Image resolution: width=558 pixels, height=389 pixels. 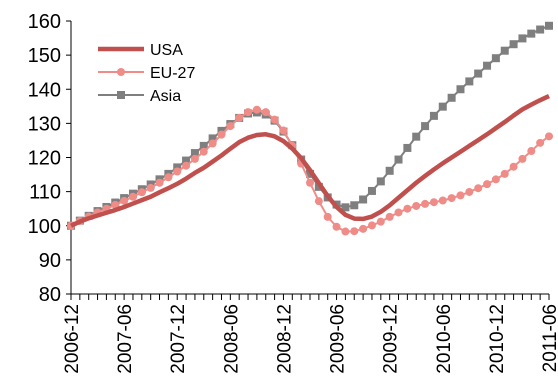 I want to click on legend-label-asia: Asia, so click(x=165, y=96).